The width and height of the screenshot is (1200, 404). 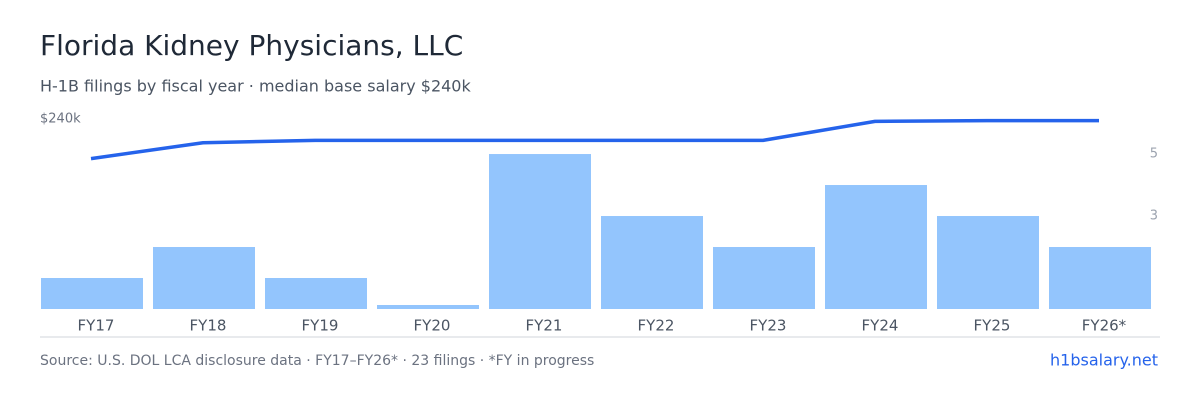 What do you see at coordinates (656, 326) in the screenshot?
I see `x-tick-label: FY22` at bounding box center [656, 326].